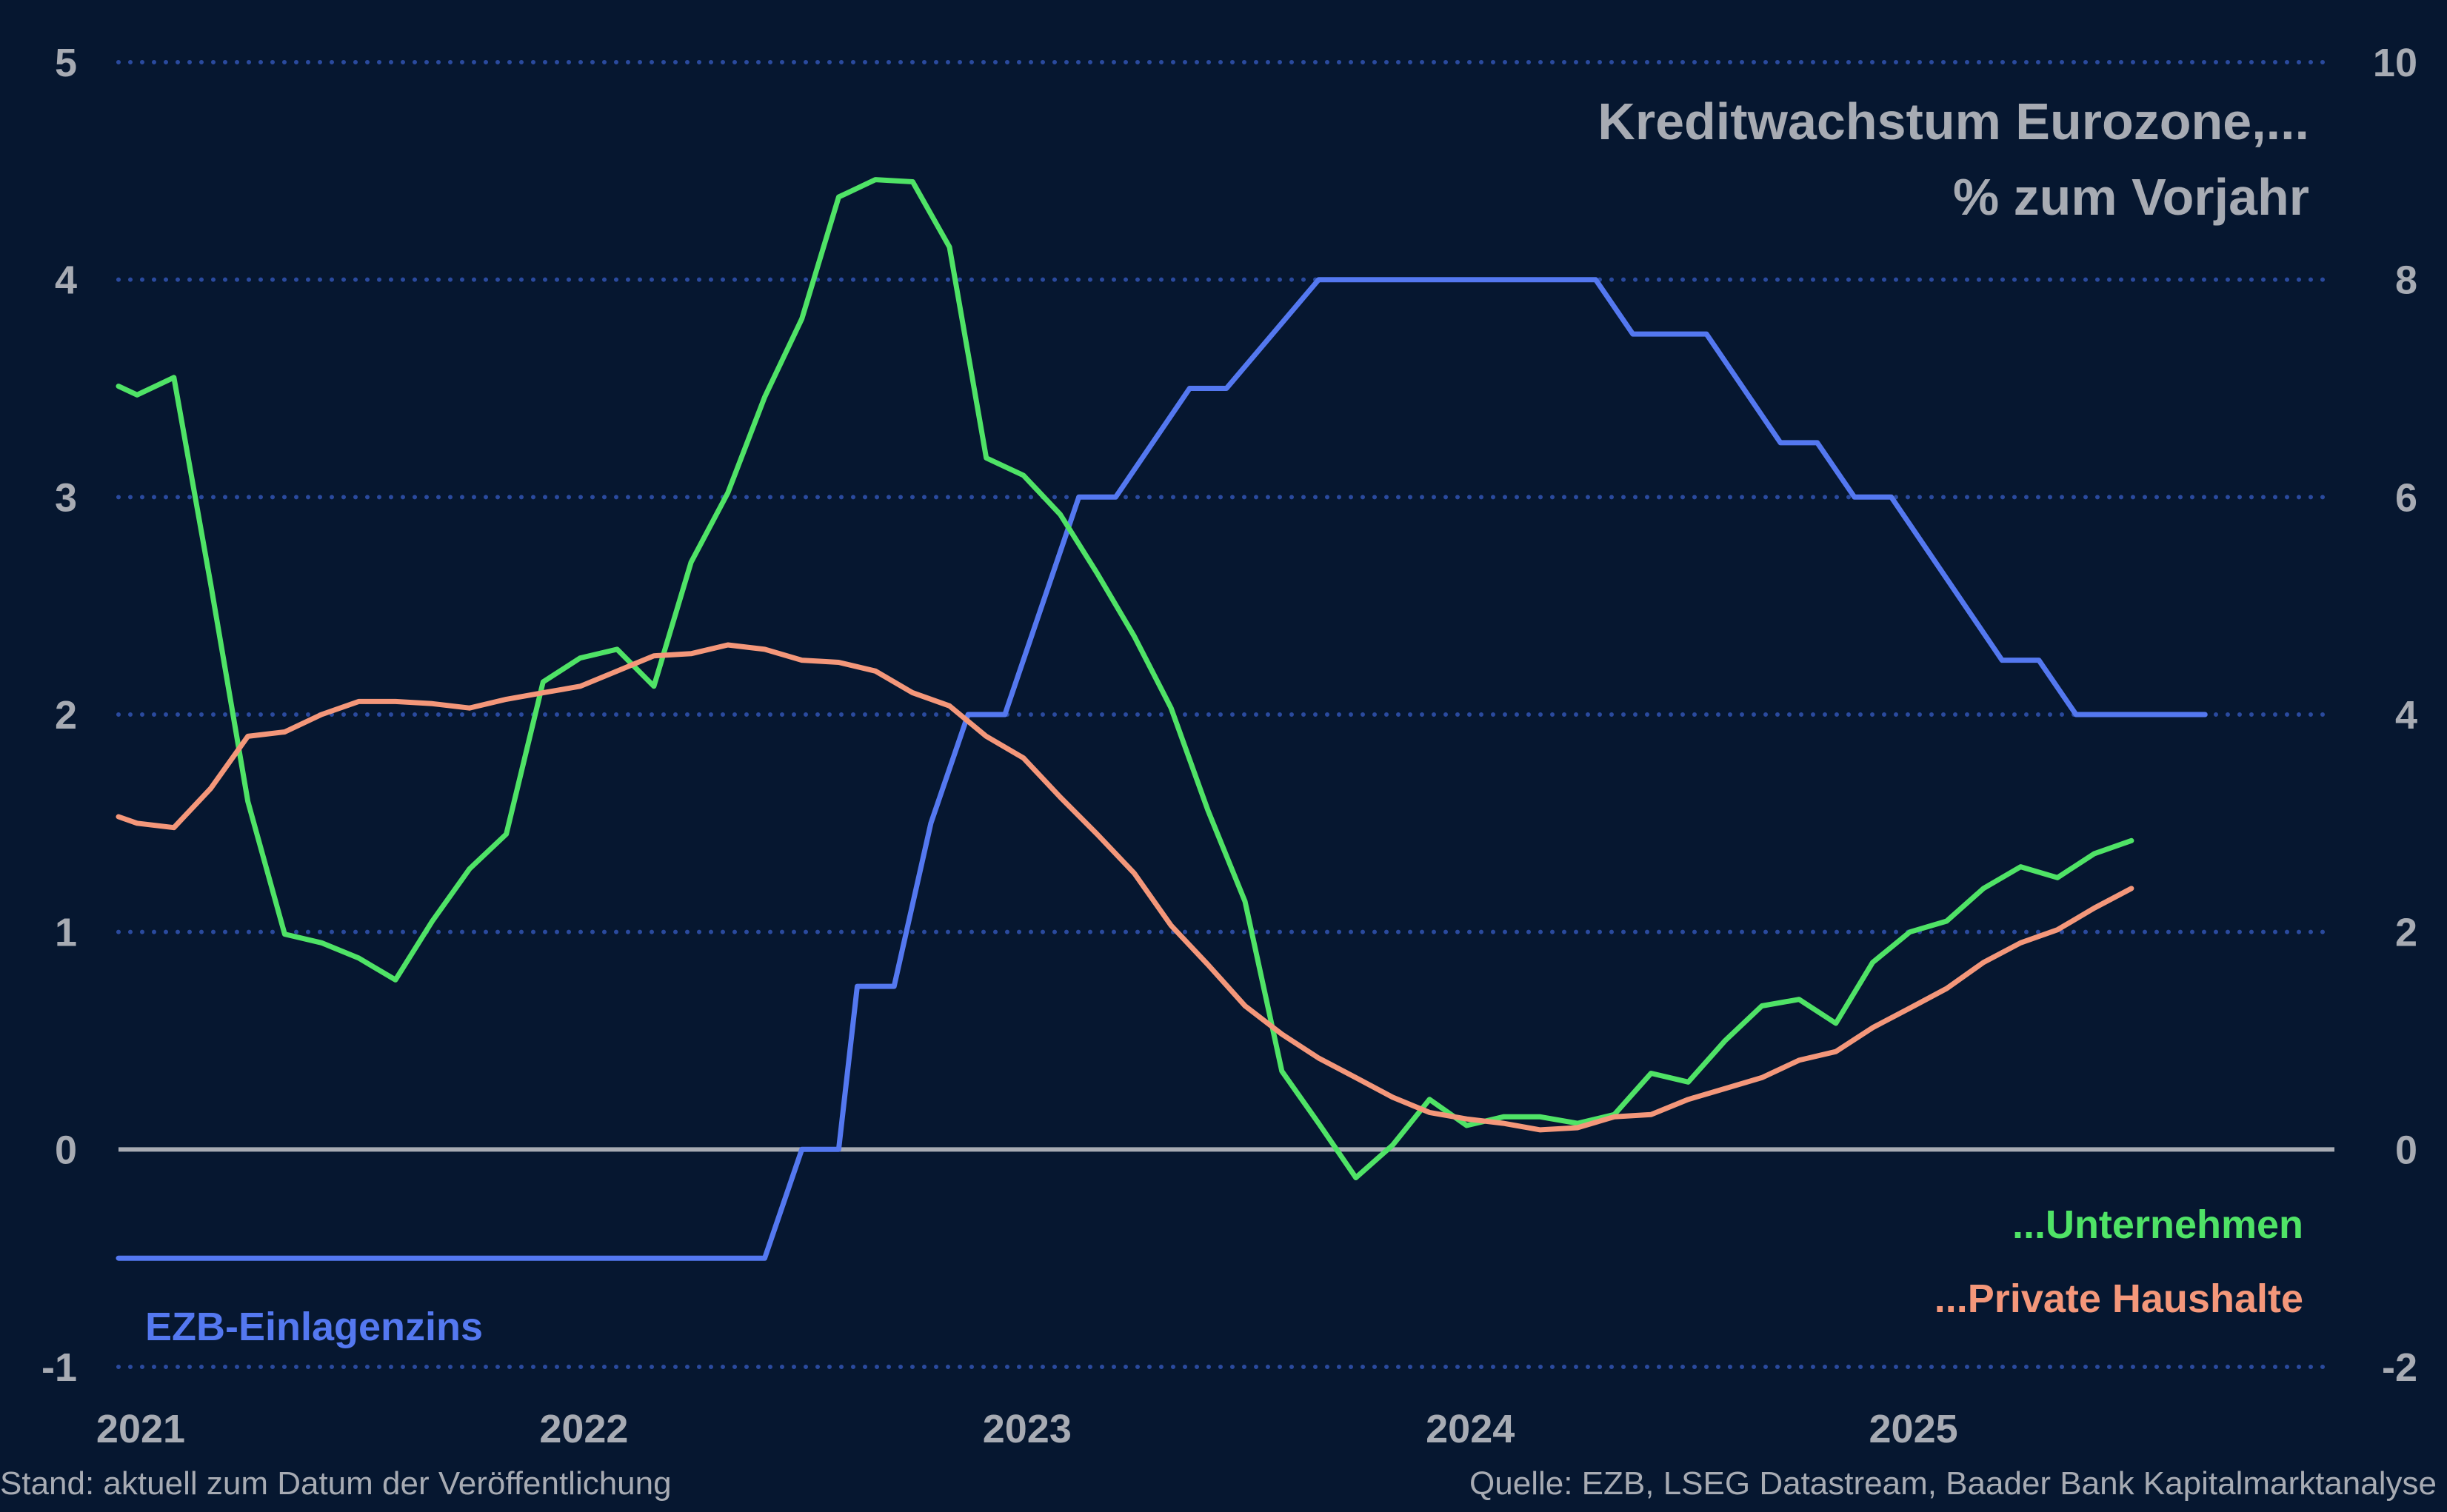 This screenshot has height=1512, width=2447. I want to click on legend-private-haushalte: ...Private Haushalte, so click(2118, 1299).